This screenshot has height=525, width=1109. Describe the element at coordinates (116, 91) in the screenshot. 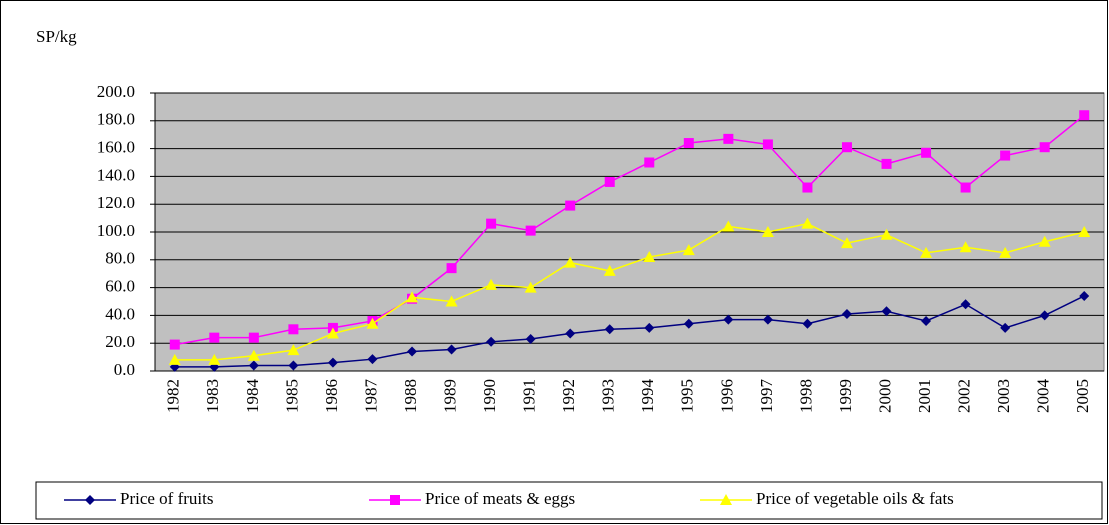

I see `y-tick-label: 200.0` at that location.